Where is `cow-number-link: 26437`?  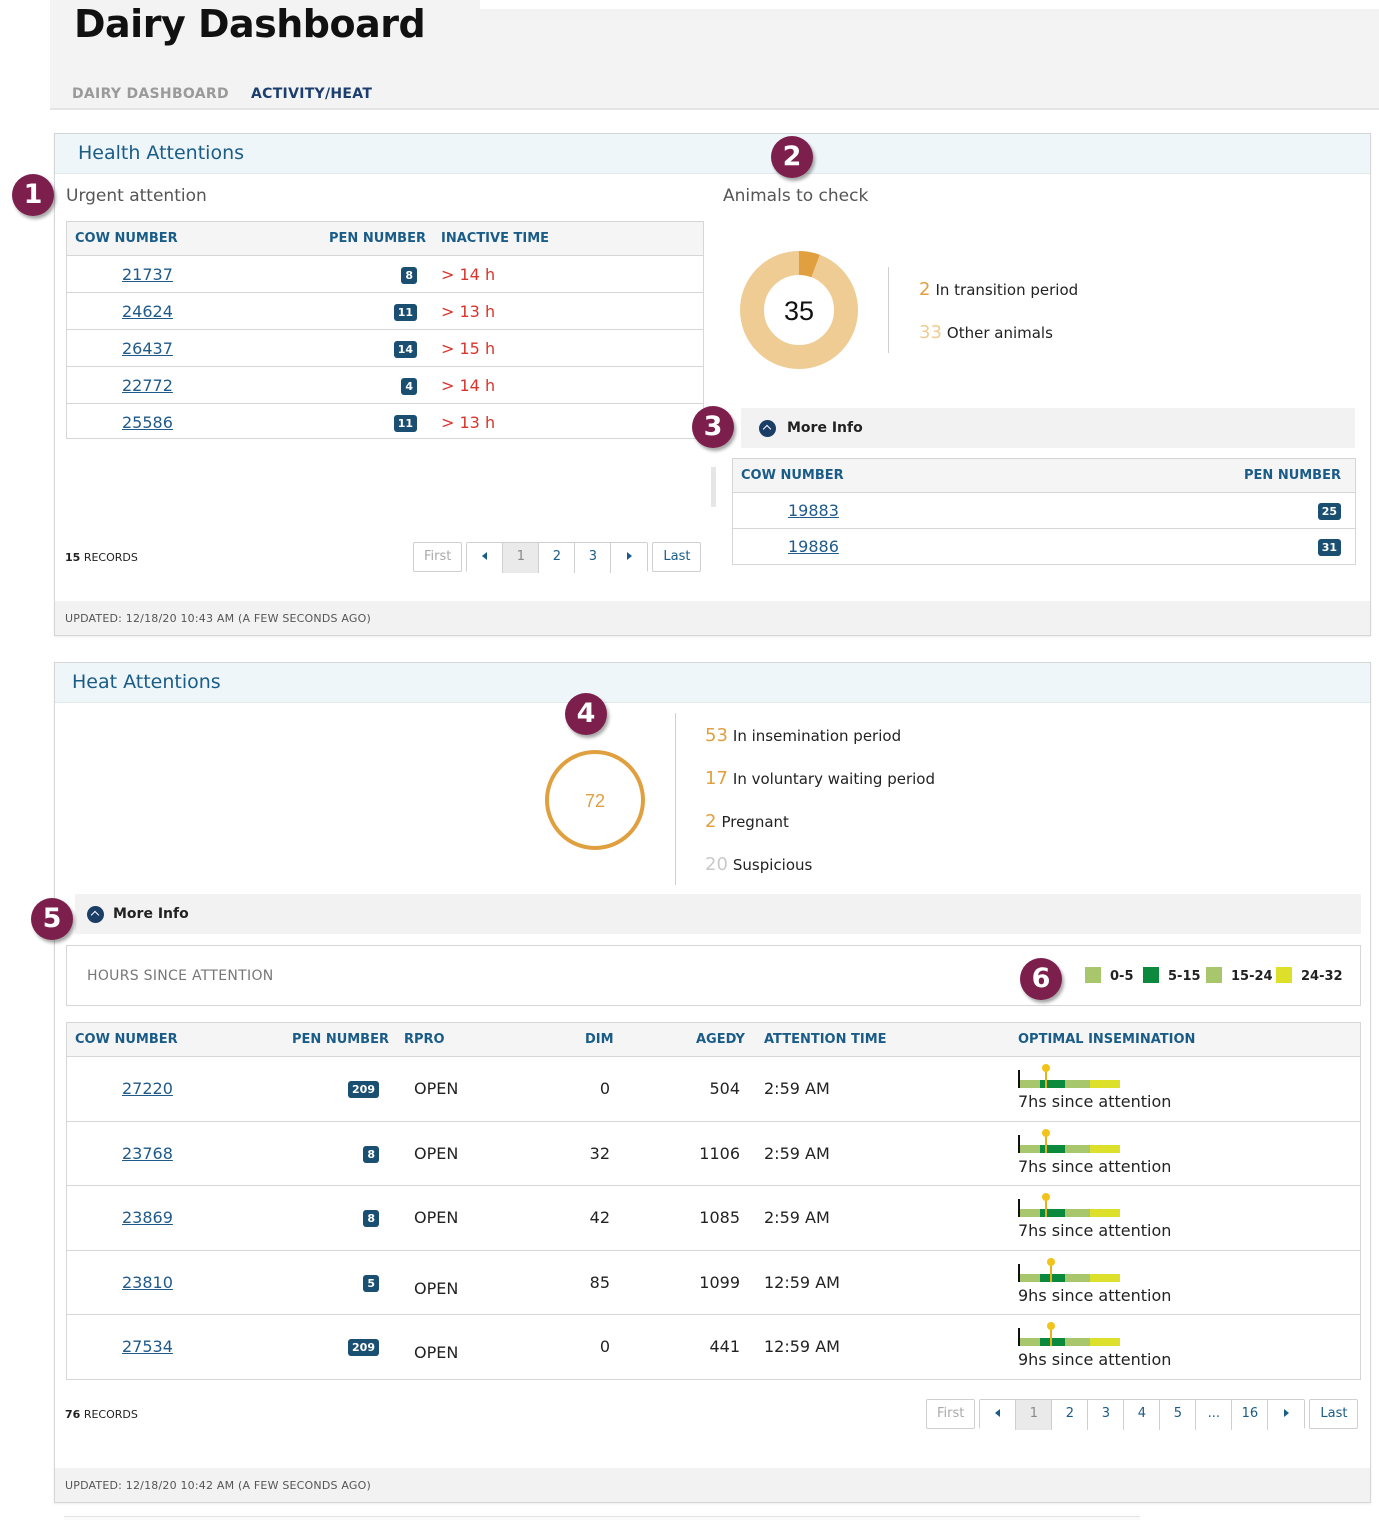
cow-number-link: 26437 is located at coordinates (147, 348).